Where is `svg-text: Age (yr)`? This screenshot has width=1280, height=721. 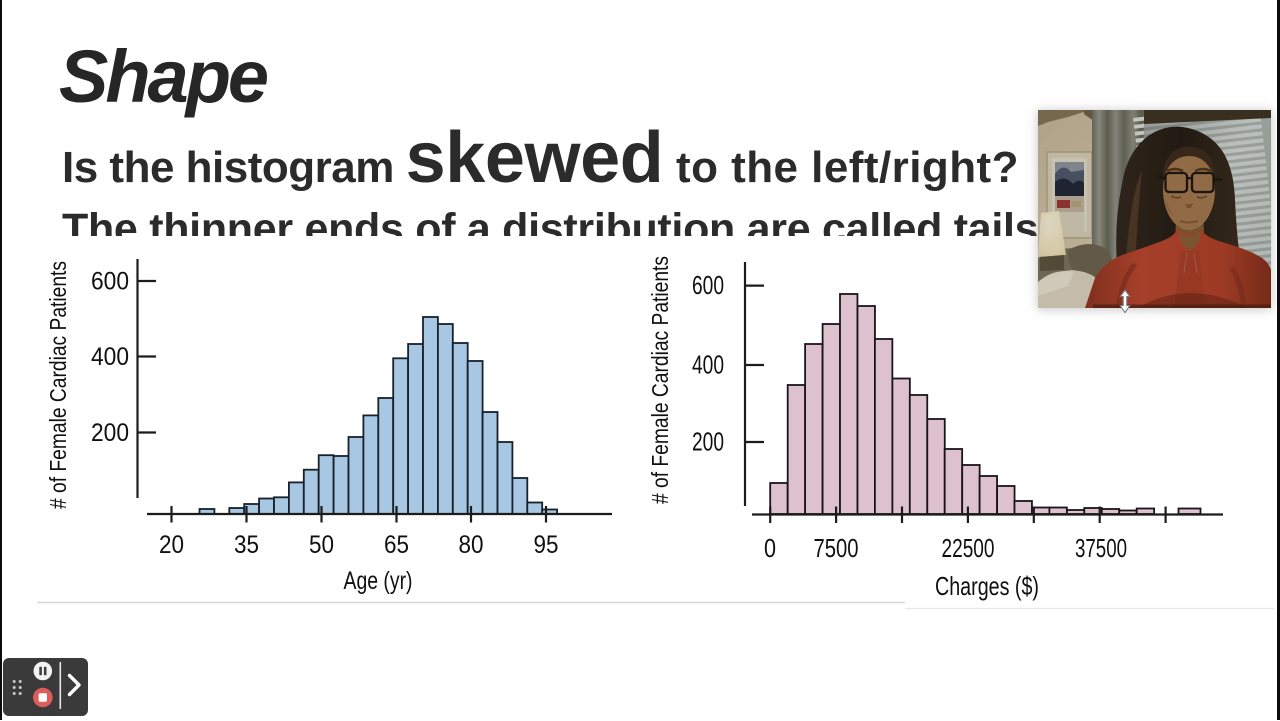
svg-text: Age (yr) is located at coordinates (378, 581).